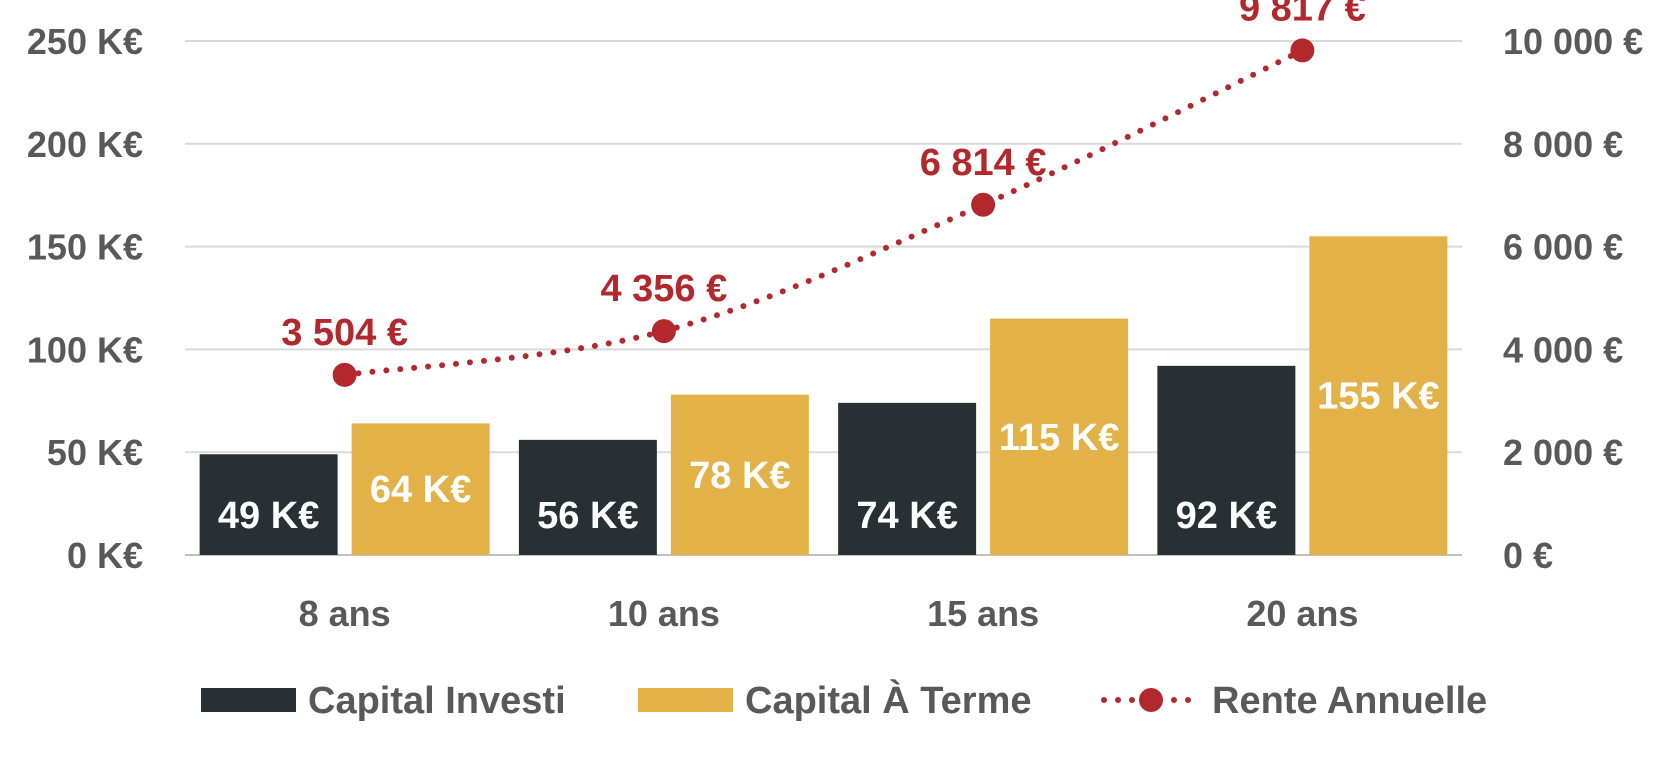 The height and width of the screenshot is (758, 1676). What do you see at coordinates (1573, 298) in the screenshot?
I see `right-axis-ticks: 0 € 2 000 € 4 000 € 6 000 € 8 000 € 10 000 €` at bounding box center [1573, 298].